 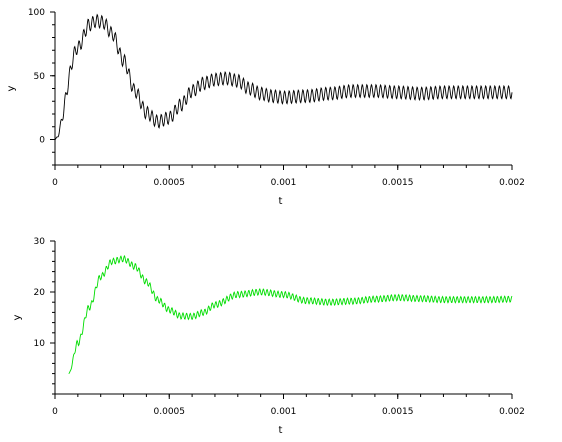 I want to click on y-tick-label: 0, so click(x=42, y=141).